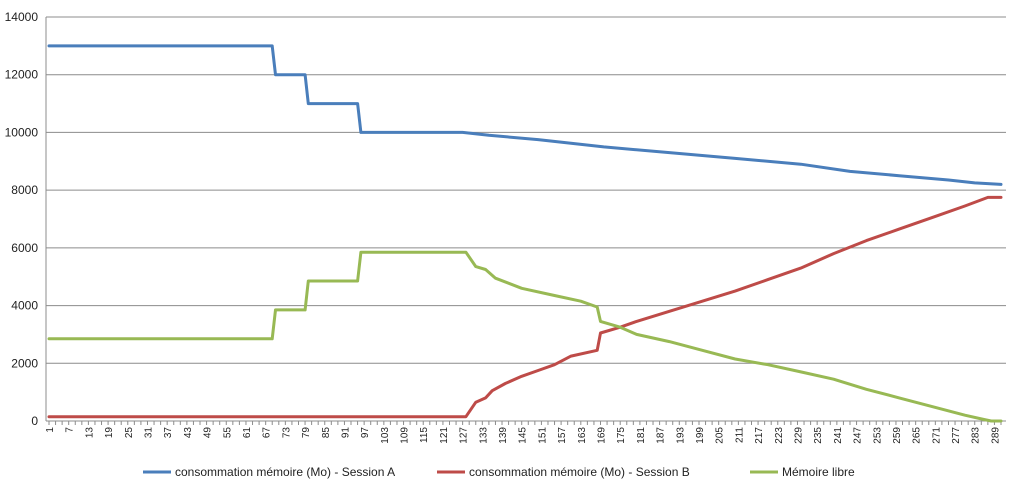 This screenshot has width=1024, height=491. What do you see at coordinates (798, 435) in the screenshot?
I see `x-tick-label: 229` at bounding box center [798, 435].